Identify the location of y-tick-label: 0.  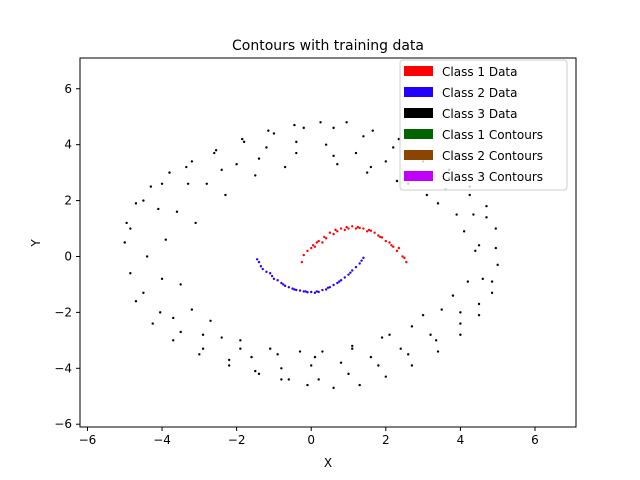
(68, 256).